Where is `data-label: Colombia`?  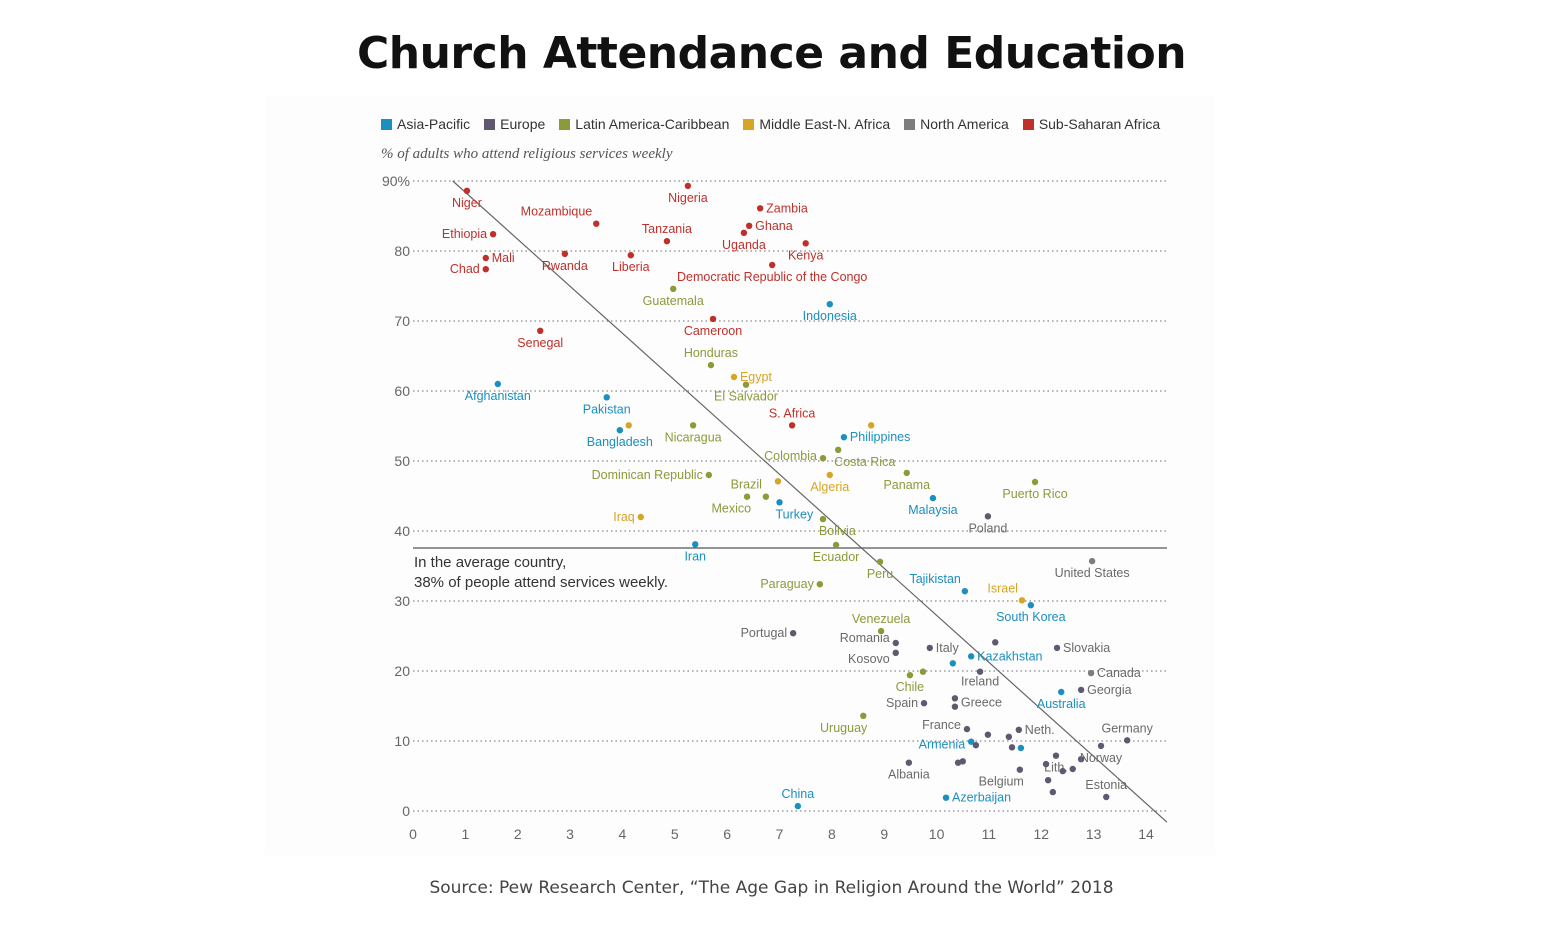
data-label: Colombia is located at coordinates (790, 456).